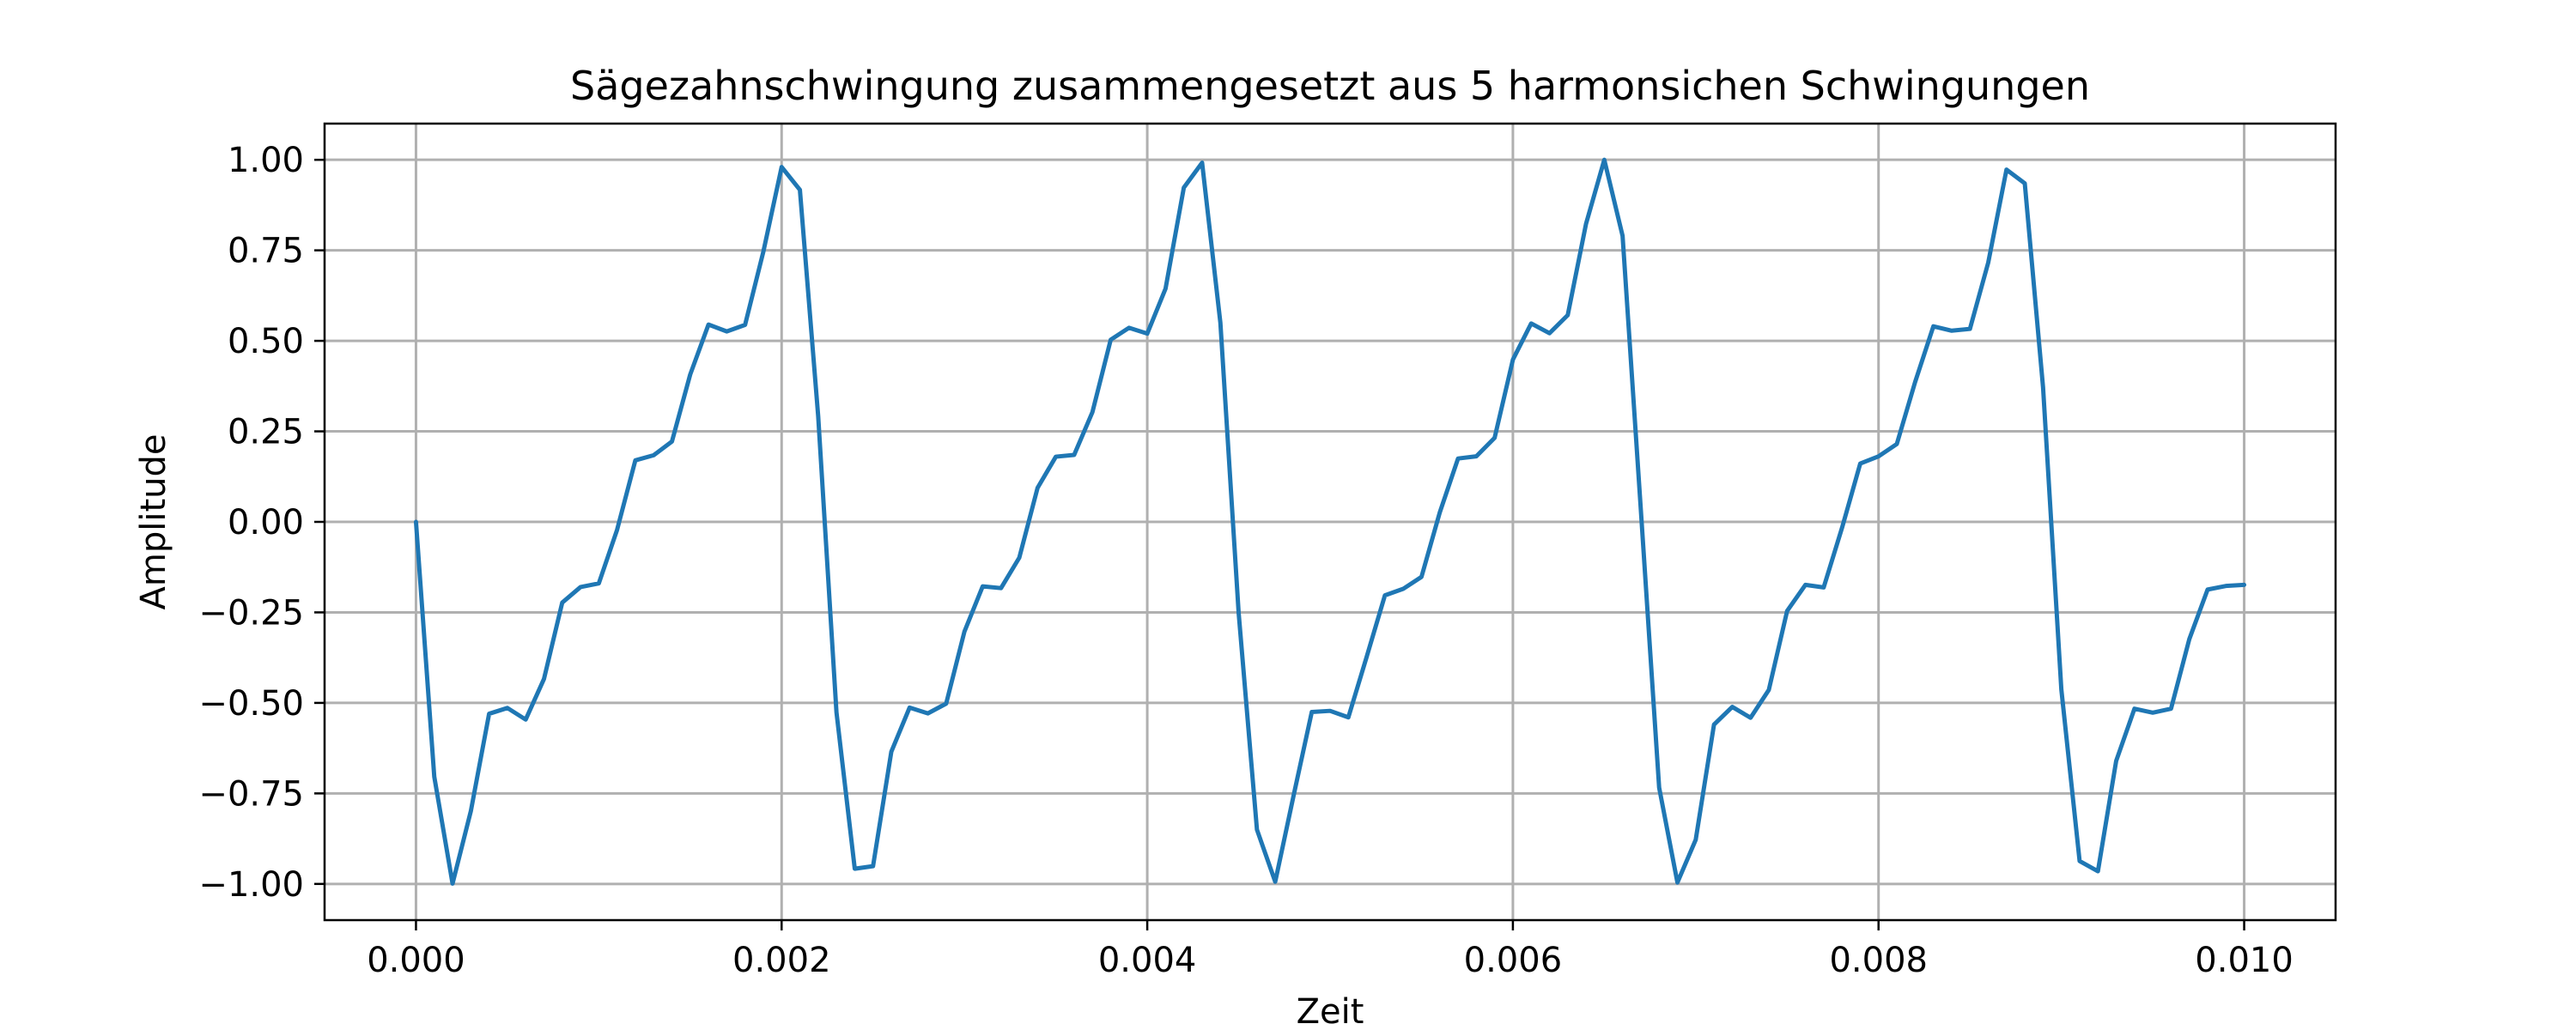  Describe the element at coordinates (251, 885) in the screenshot. I see `y-tick-label: −1.00` at that location.